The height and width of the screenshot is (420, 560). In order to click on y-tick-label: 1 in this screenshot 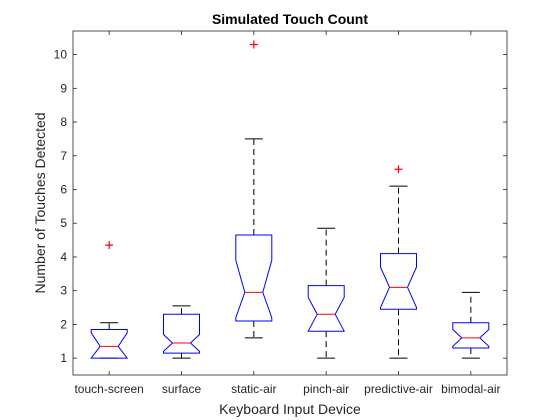, I will do `click(63, 358)`.